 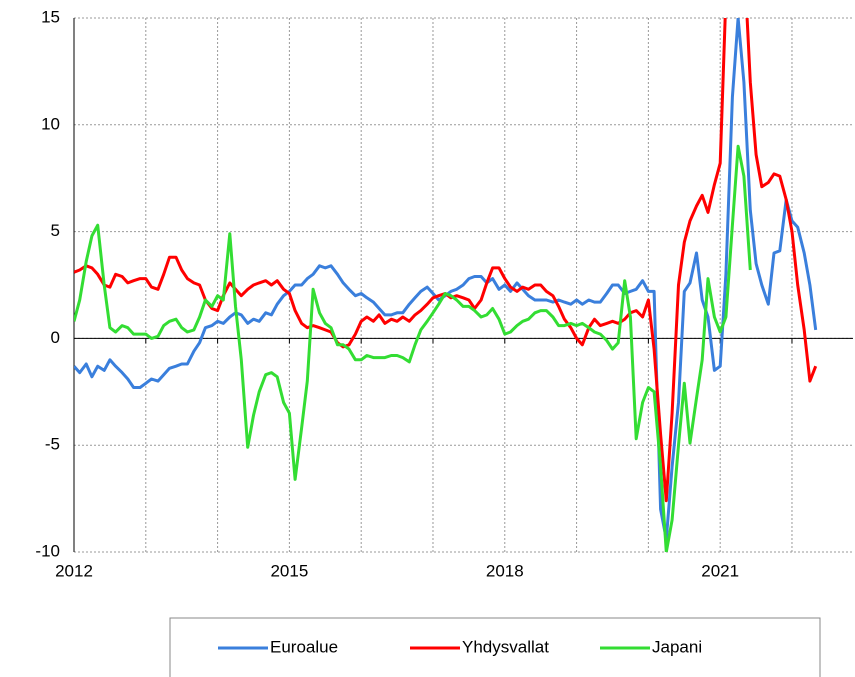 What do you see at coordinates (50, 123) in the screenshot?
I see `y-tick-label: 10` at bounding box center [50, 123].